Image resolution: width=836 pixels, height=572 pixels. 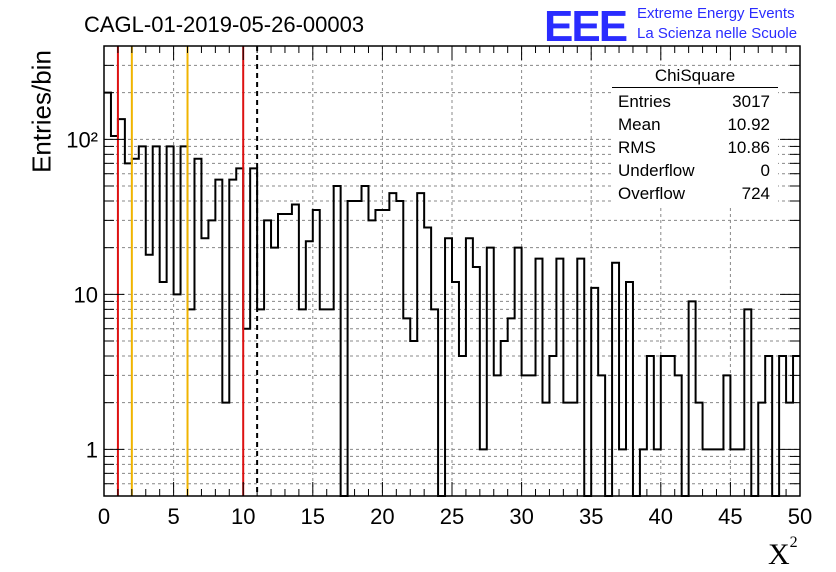 What do you see at coordinates (224, 24) in the screenshot?
I see `plot-title: CAGL-01-2019-05-26-00003` at bounding box center [224, 24].